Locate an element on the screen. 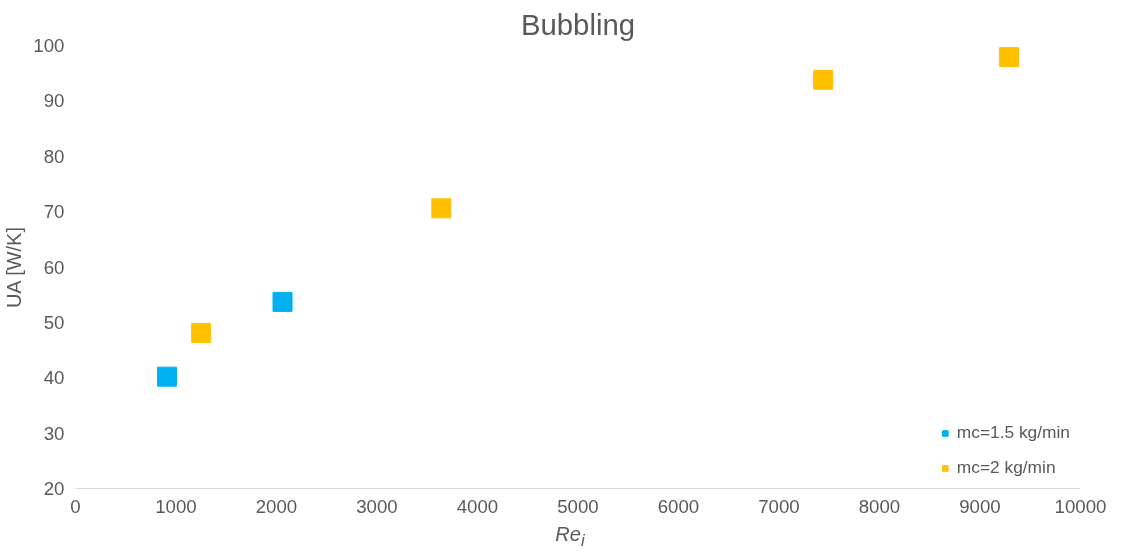  x-tick-label: 6000 is located at coordinates (678, 506).